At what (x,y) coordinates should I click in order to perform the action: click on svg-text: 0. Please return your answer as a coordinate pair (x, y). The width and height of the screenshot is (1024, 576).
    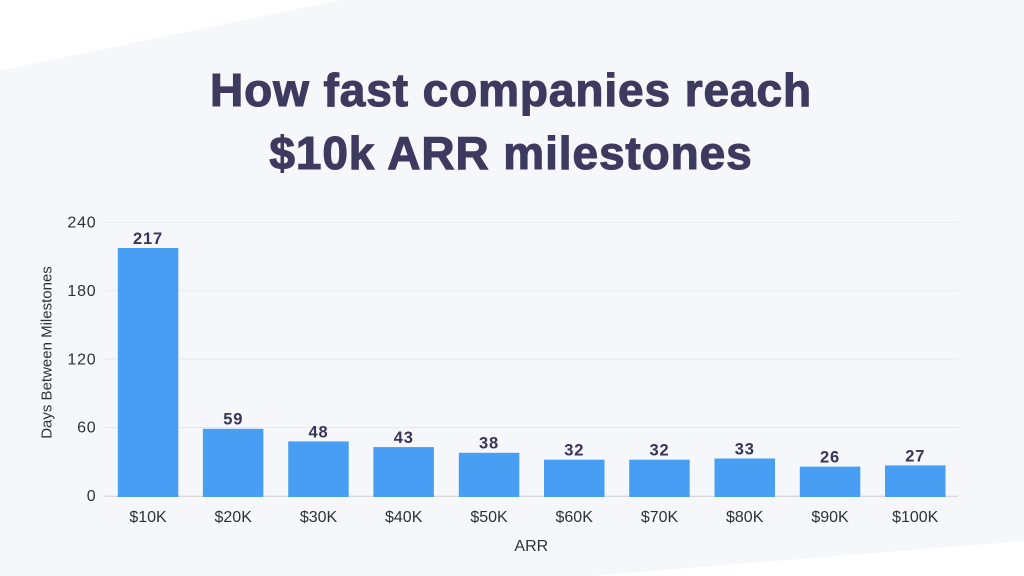
    Looking at the image, I should click on (92, 496).